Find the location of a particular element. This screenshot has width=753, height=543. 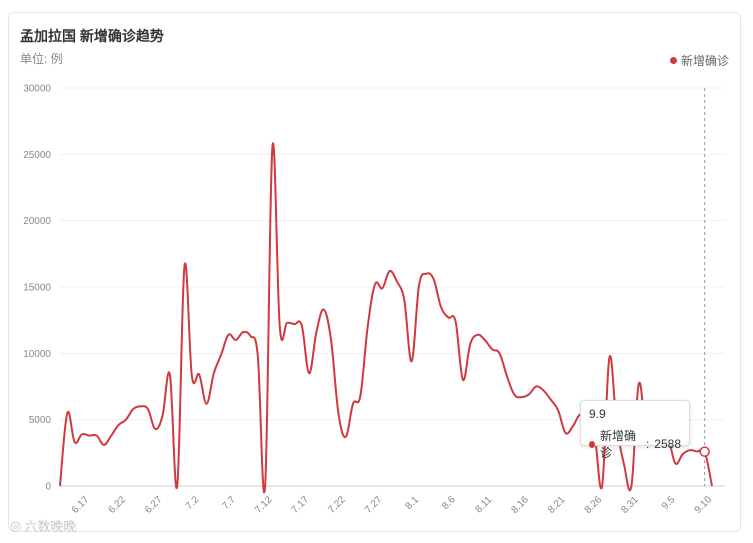

highlight-point is located at coordinates (704, 451).